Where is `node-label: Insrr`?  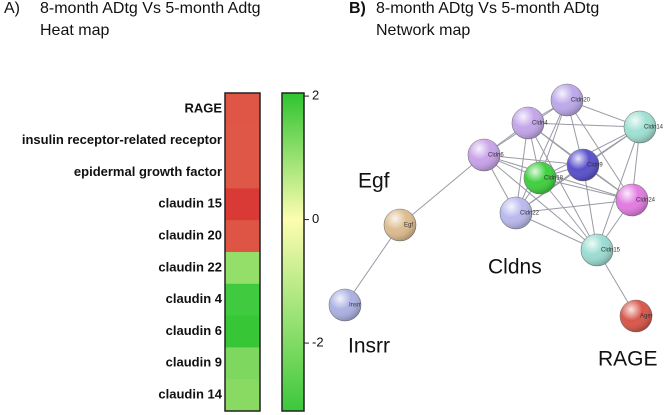 node-label: Insrr is located at coordinates (355, 306).